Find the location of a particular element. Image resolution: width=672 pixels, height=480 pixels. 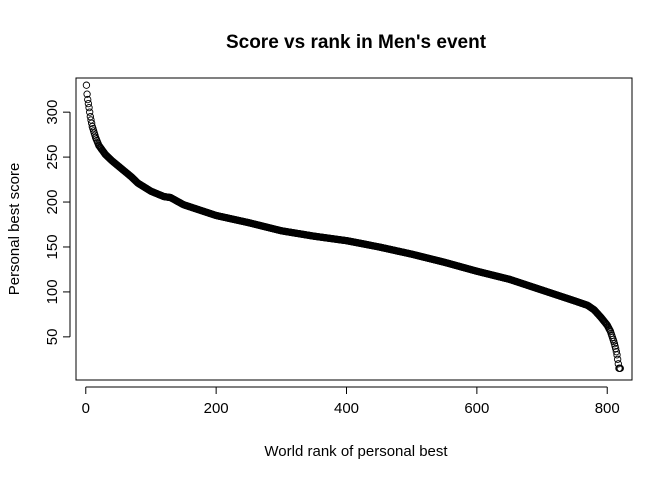

x-tick-label: 600 is located at coordinates (476, 408).